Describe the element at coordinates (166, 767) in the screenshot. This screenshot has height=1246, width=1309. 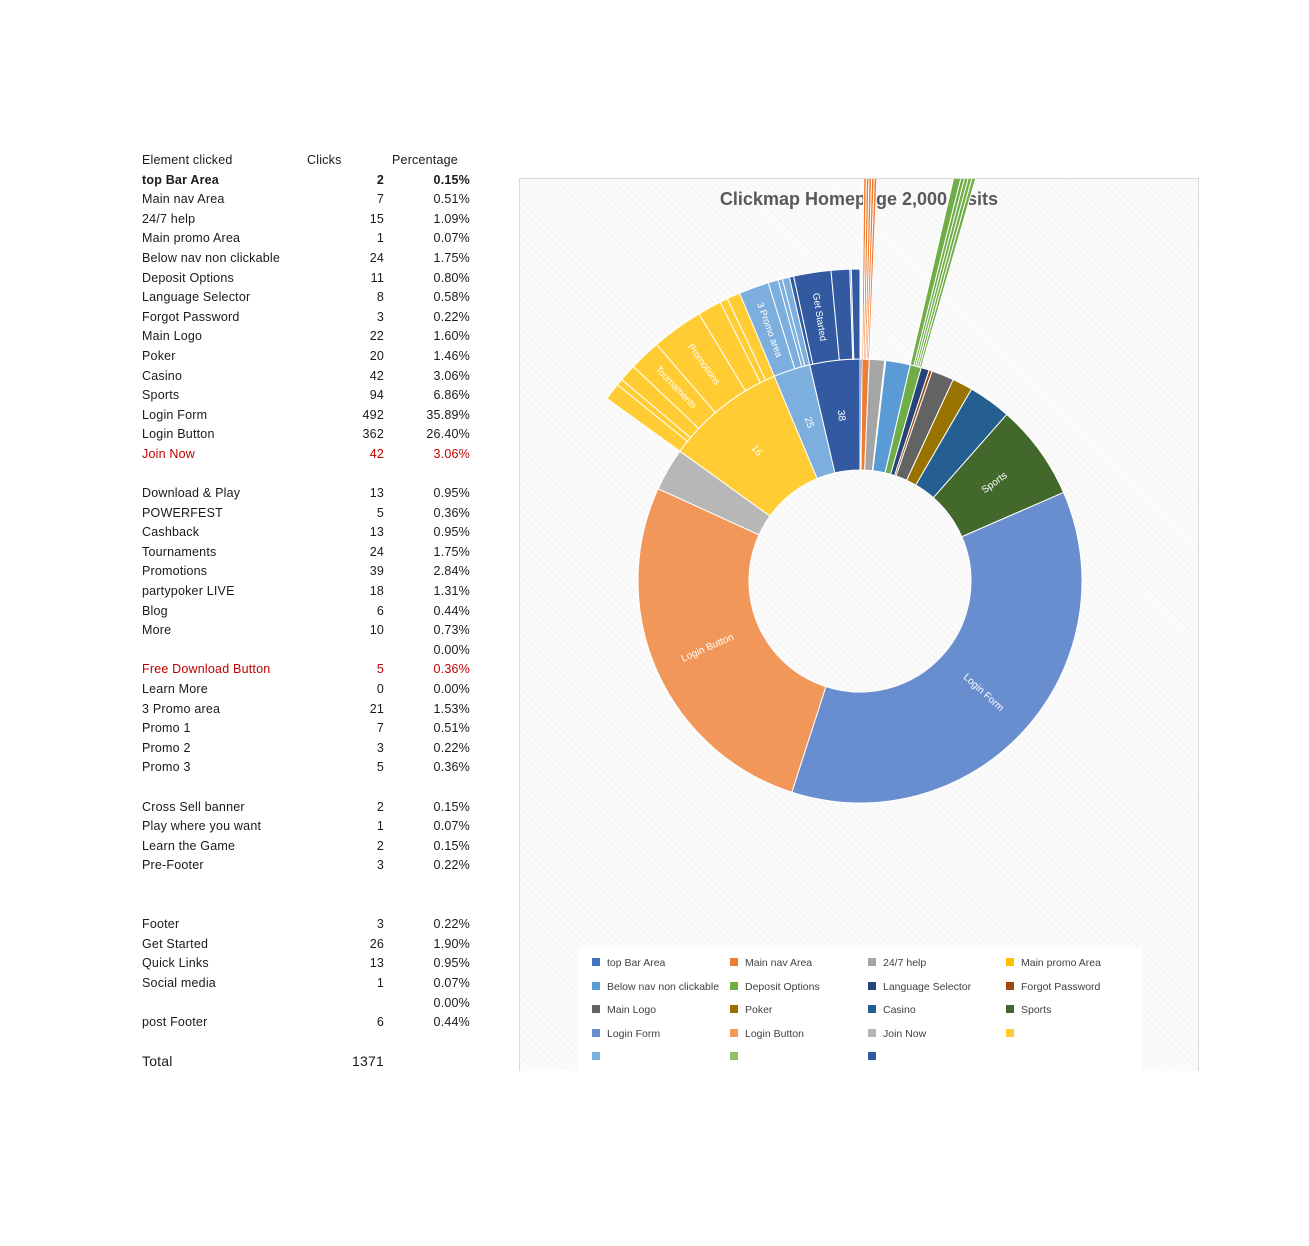
I see `cell-element: Promo 3` at that location.